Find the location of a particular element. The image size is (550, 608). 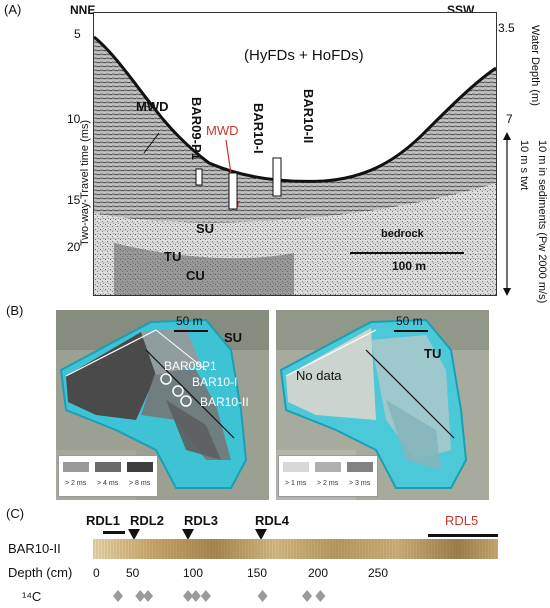

y-axis-left-label: Two-way-Travel time (ms) is located at coordinates (85, 182).